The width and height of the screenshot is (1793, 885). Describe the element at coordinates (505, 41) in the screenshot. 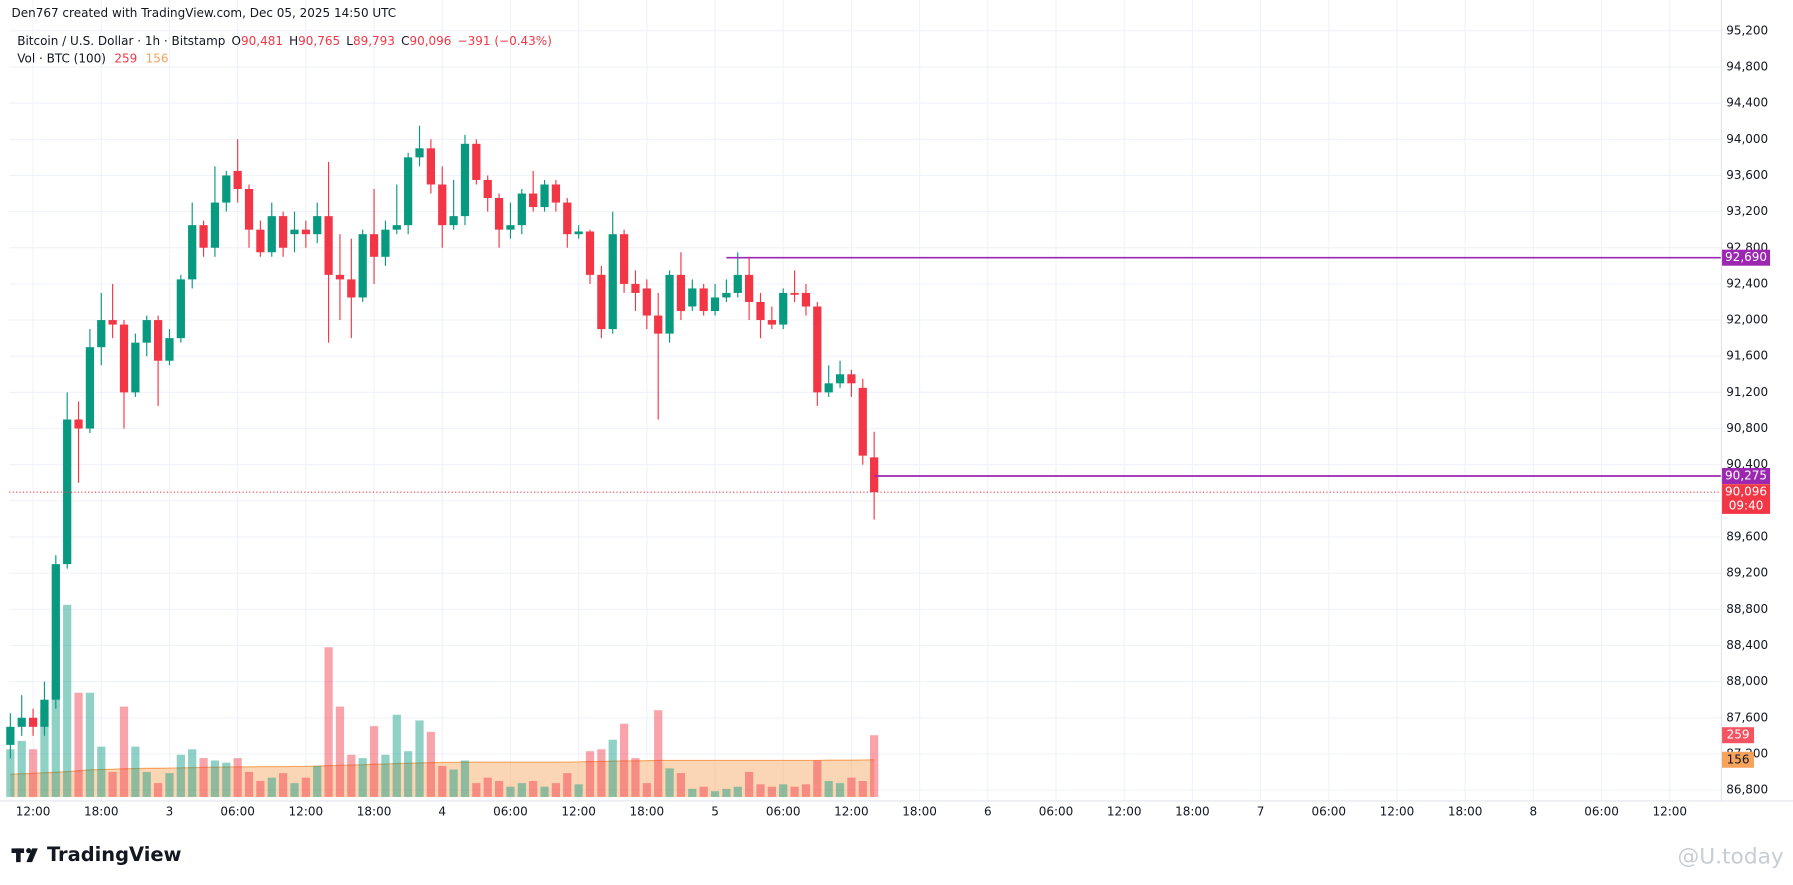

I see `change: −391 (−0.43%)` at that location.